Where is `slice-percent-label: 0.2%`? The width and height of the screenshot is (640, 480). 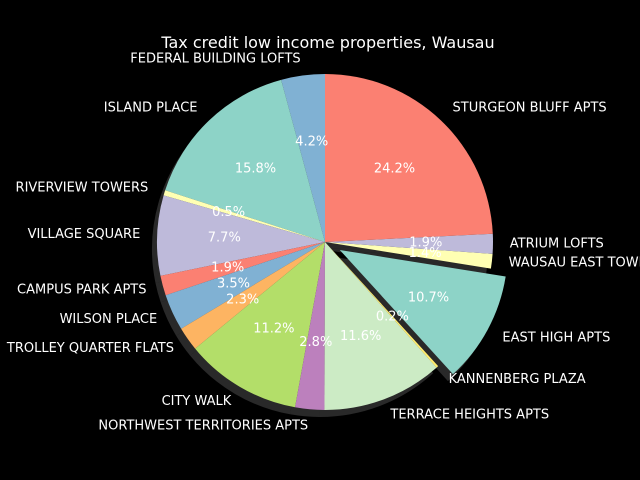 slice-percent-label: 0.2% is located at coordinates (392, 316).